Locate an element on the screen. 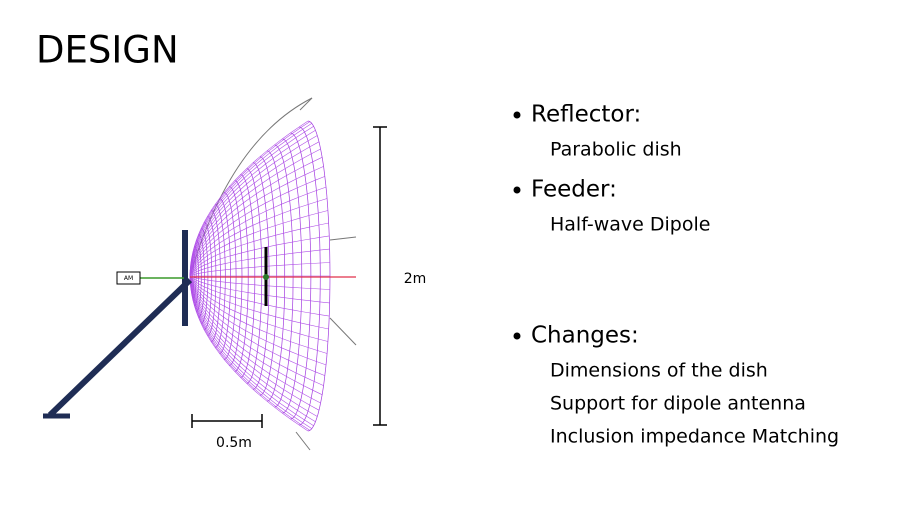 This screenshot has width=920, height=505. bullet-heading: Changes: is located at coordinates (585, 336).